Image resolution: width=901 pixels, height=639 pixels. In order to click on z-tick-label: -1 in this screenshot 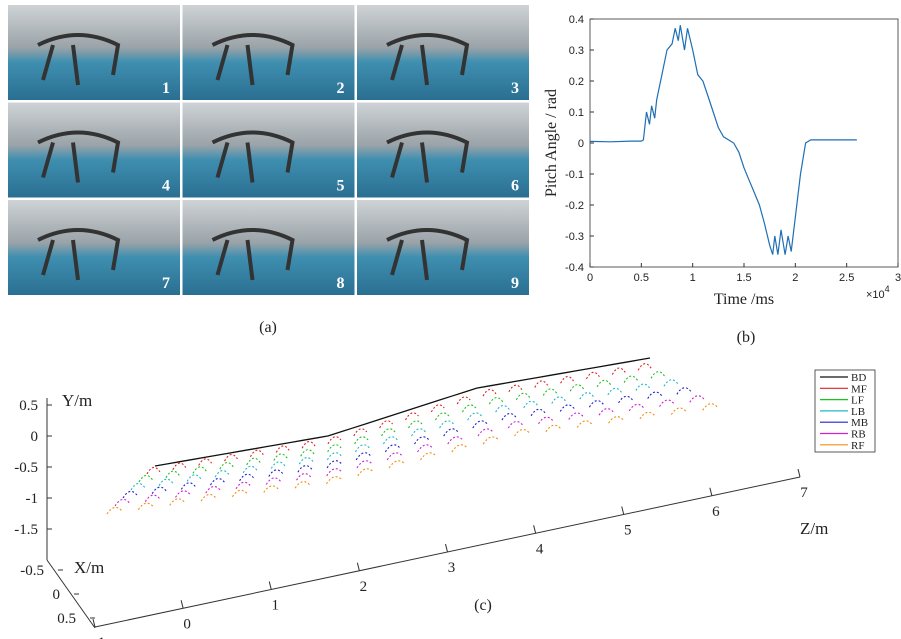, I will do `click(99, 637)`.